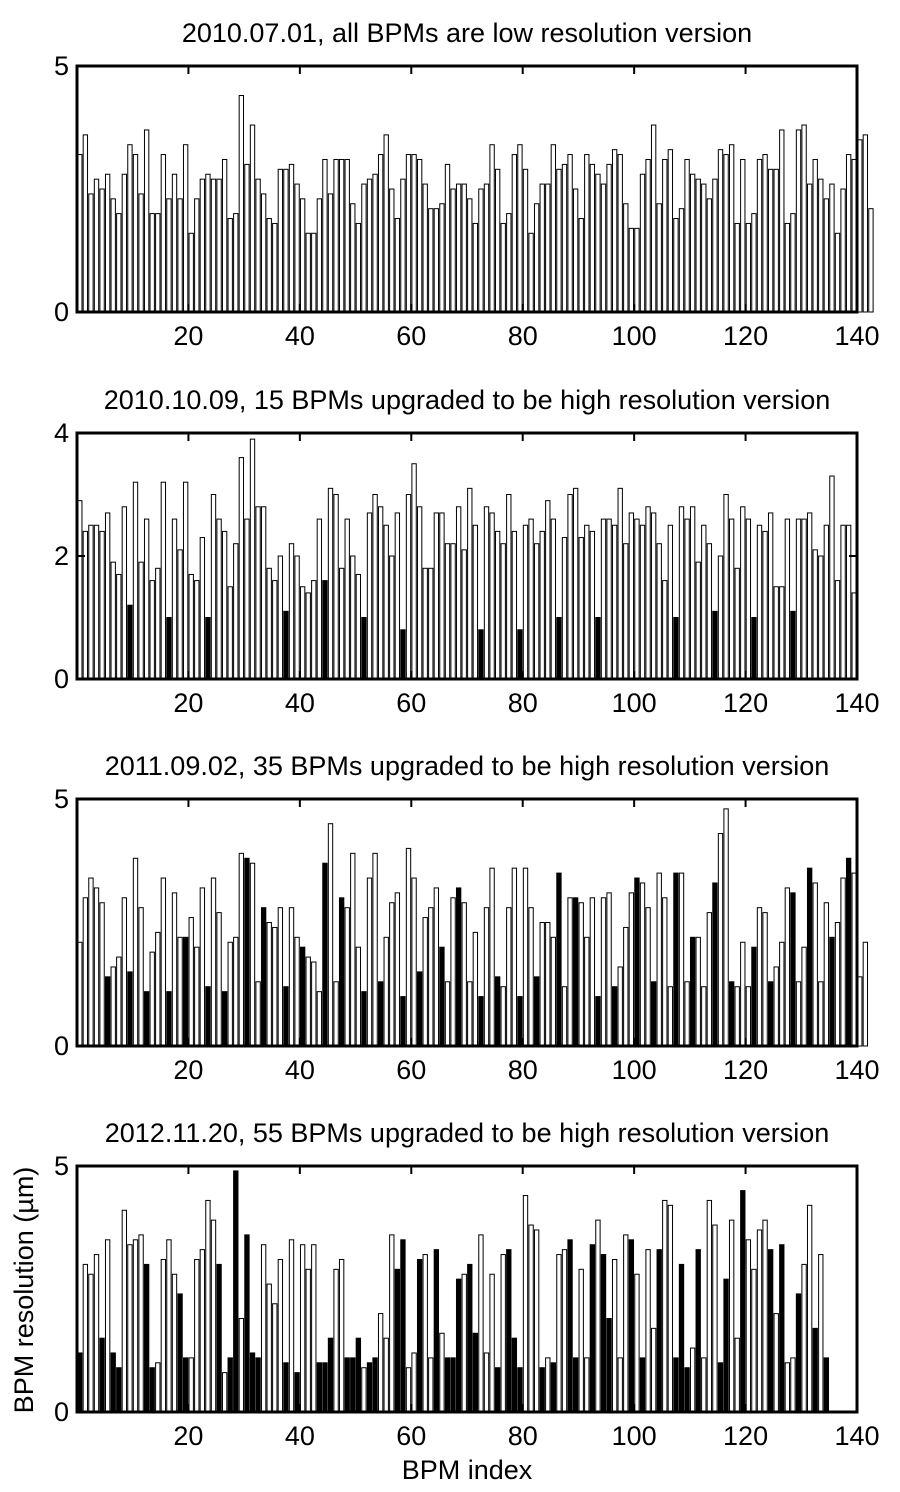 The width and height of the screenshot is (900, 1492). I want to click on x-tick-label: 20, so click(188, 1436).